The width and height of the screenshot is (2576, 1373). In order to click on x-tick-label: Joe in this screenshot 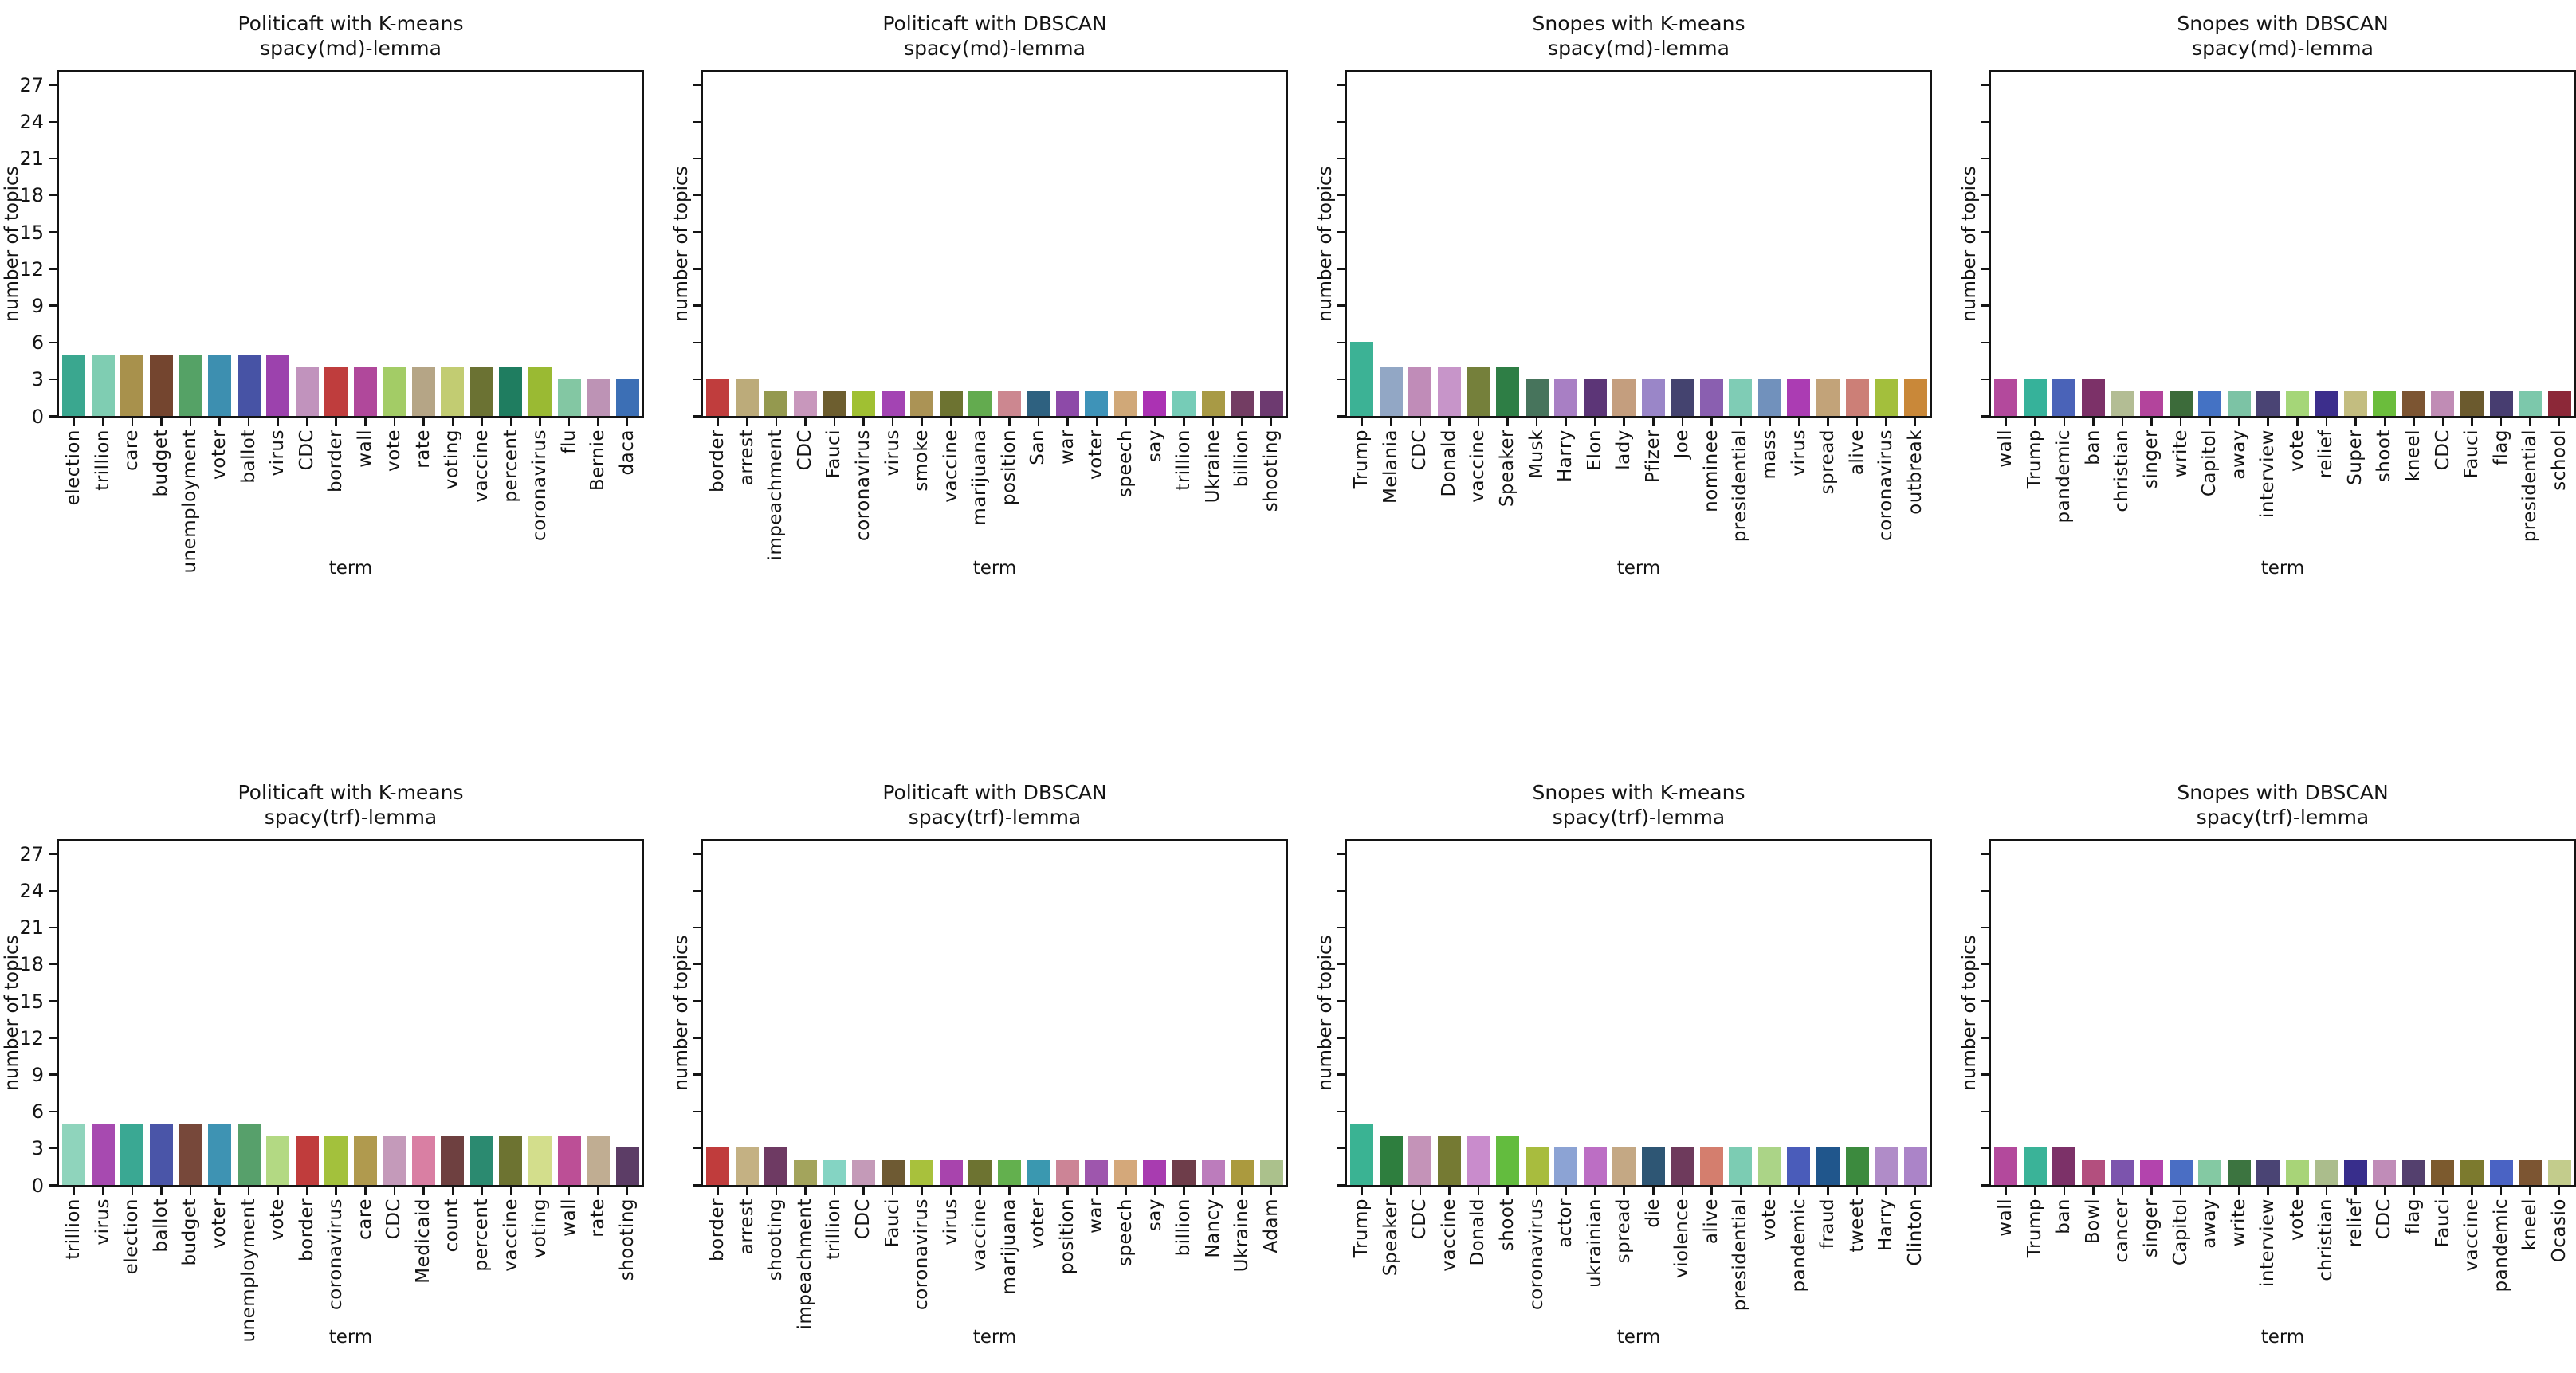, I will do `click(1682, 445)`.